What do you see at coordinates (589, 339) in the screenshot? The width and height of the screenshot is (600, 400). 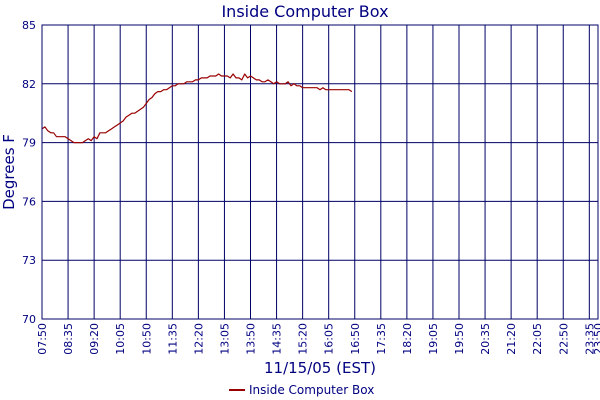 I see `x-tick-label: 23:35` at bounding box center [589, 339].